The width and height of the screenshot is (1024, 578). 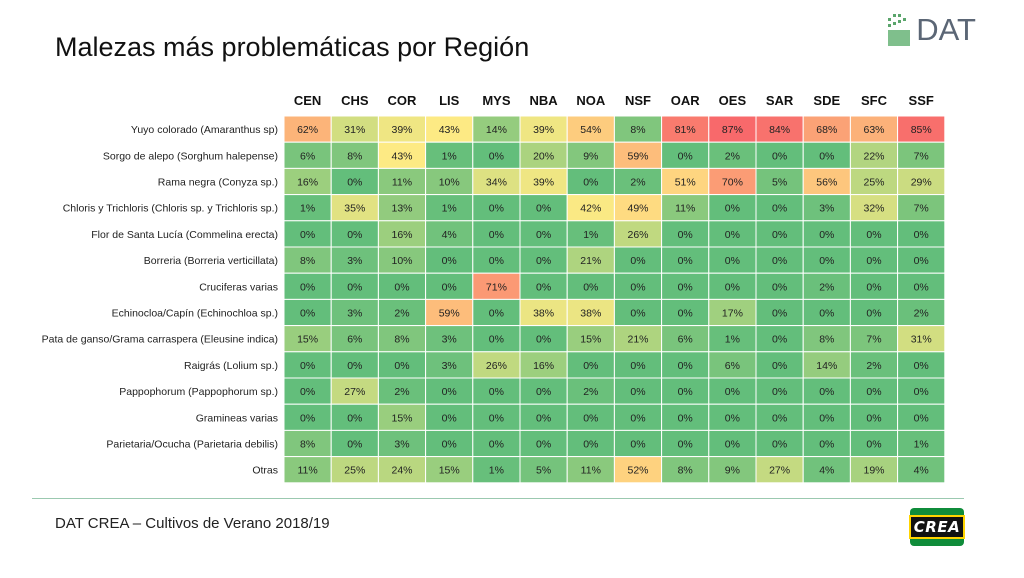 What do you see at coordinates (401, 209) in the screenshot?
I see `cell-value-label: 13%` at bounding box center [401, 209].